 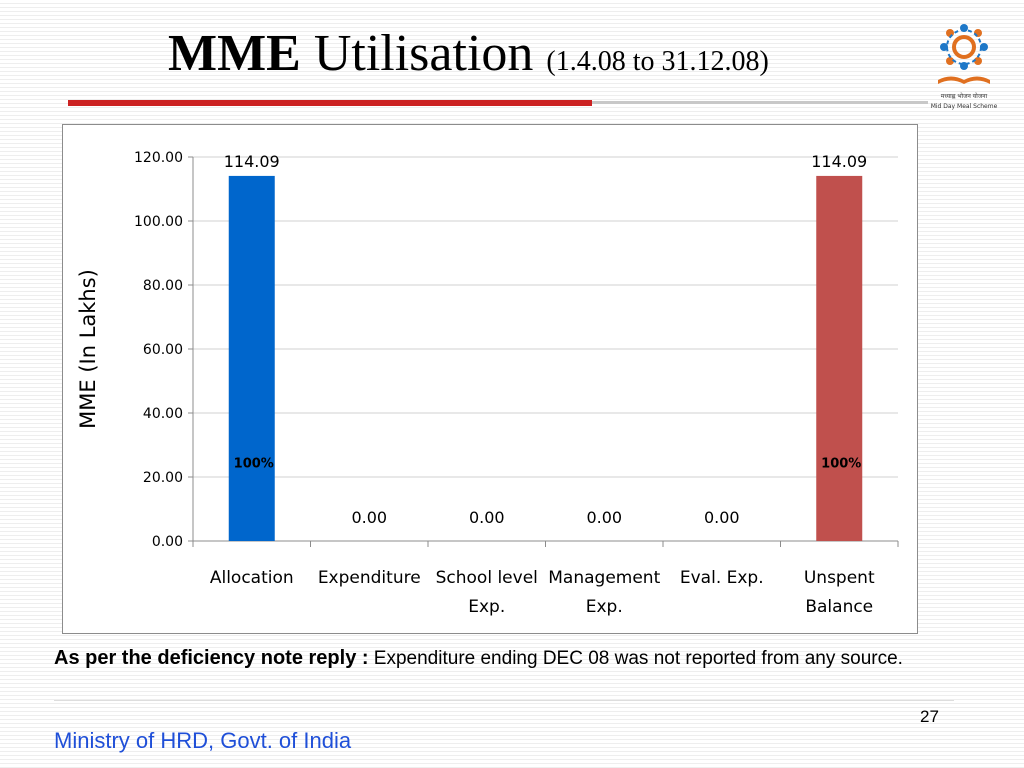 What do you see at coordinates (158, 222) in the screenshot?
I see `y-tick-label: 100.00` at bounding box center [158, 222].